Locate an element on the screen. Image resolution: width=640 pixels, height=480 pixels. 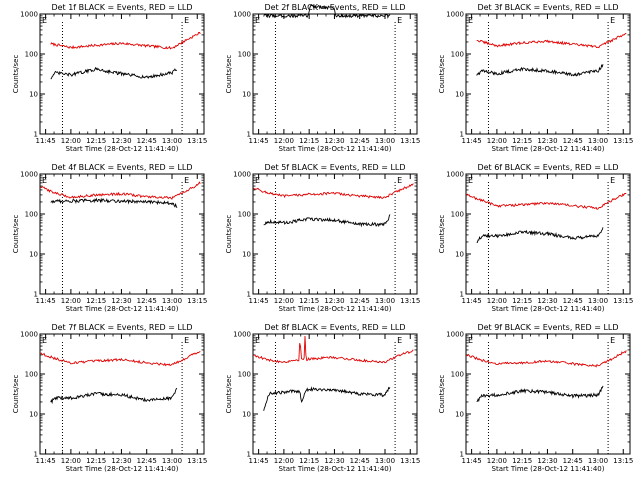
panel-title: Det 1f BLACK = Events, RED = LLD is located at coordinates (121, 7).